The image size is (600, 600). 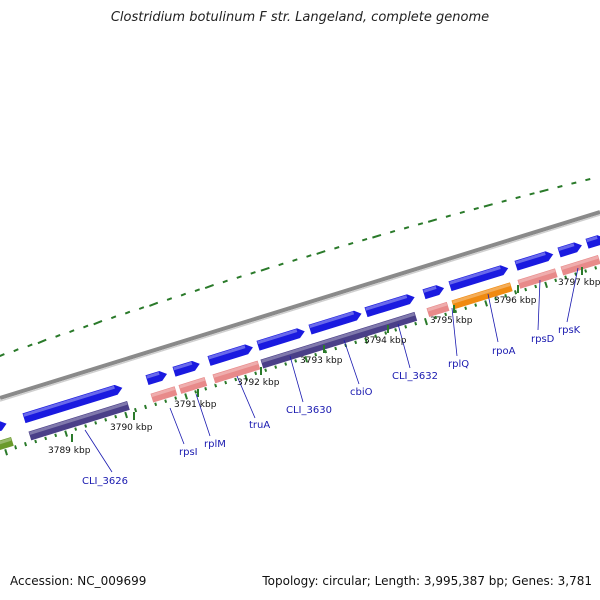 What do you see at coordinates (515, 301) in the screenshot?
I see `tick-label-3796: 3796 kbp` at bounding box center [515, 301].